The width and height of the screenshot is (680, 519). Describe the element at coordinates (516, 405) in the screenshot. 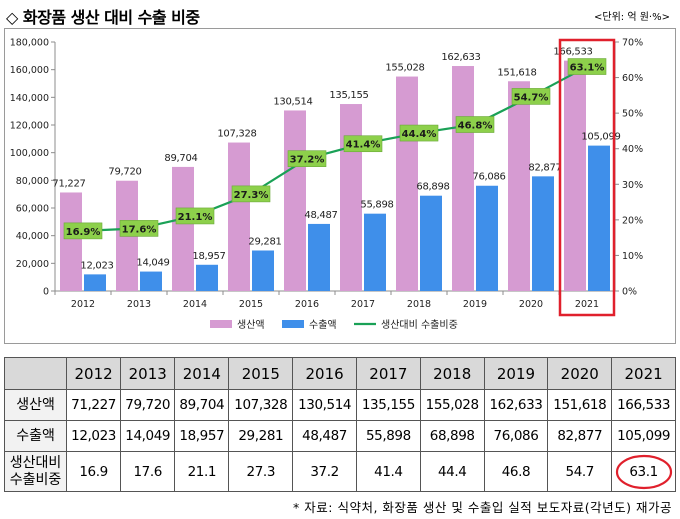

I see `table-cell: 162,633` at that location.